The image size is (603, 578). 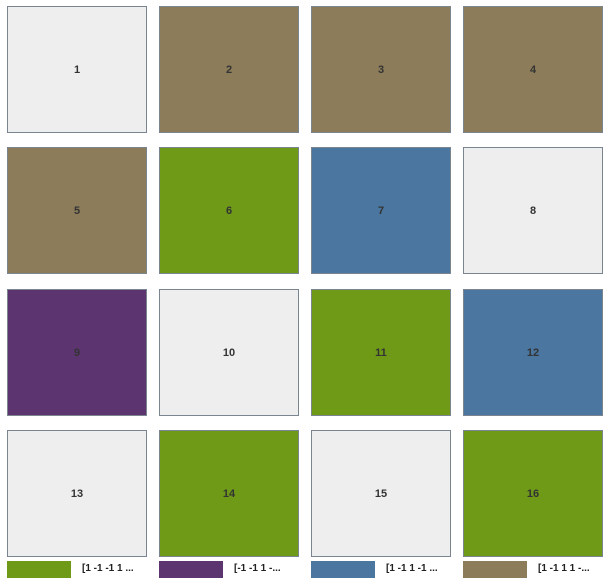 I want to click on tile-label: 6, so click(x=229, y=210).